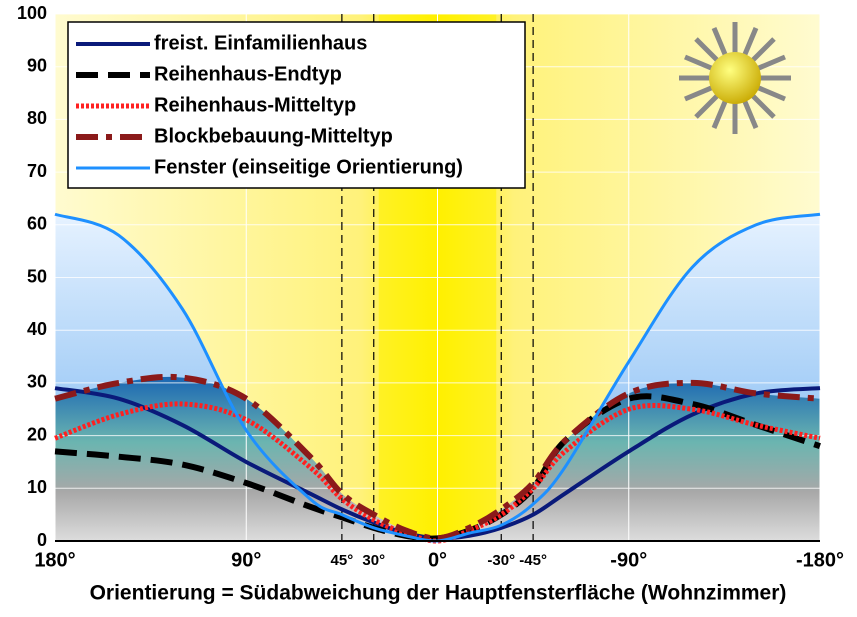 The width and height of the screenshot is (857, 617). Describe the element at coordinates (32, 13) in the screenshot. I see `y-tick-label: 100` at that location.